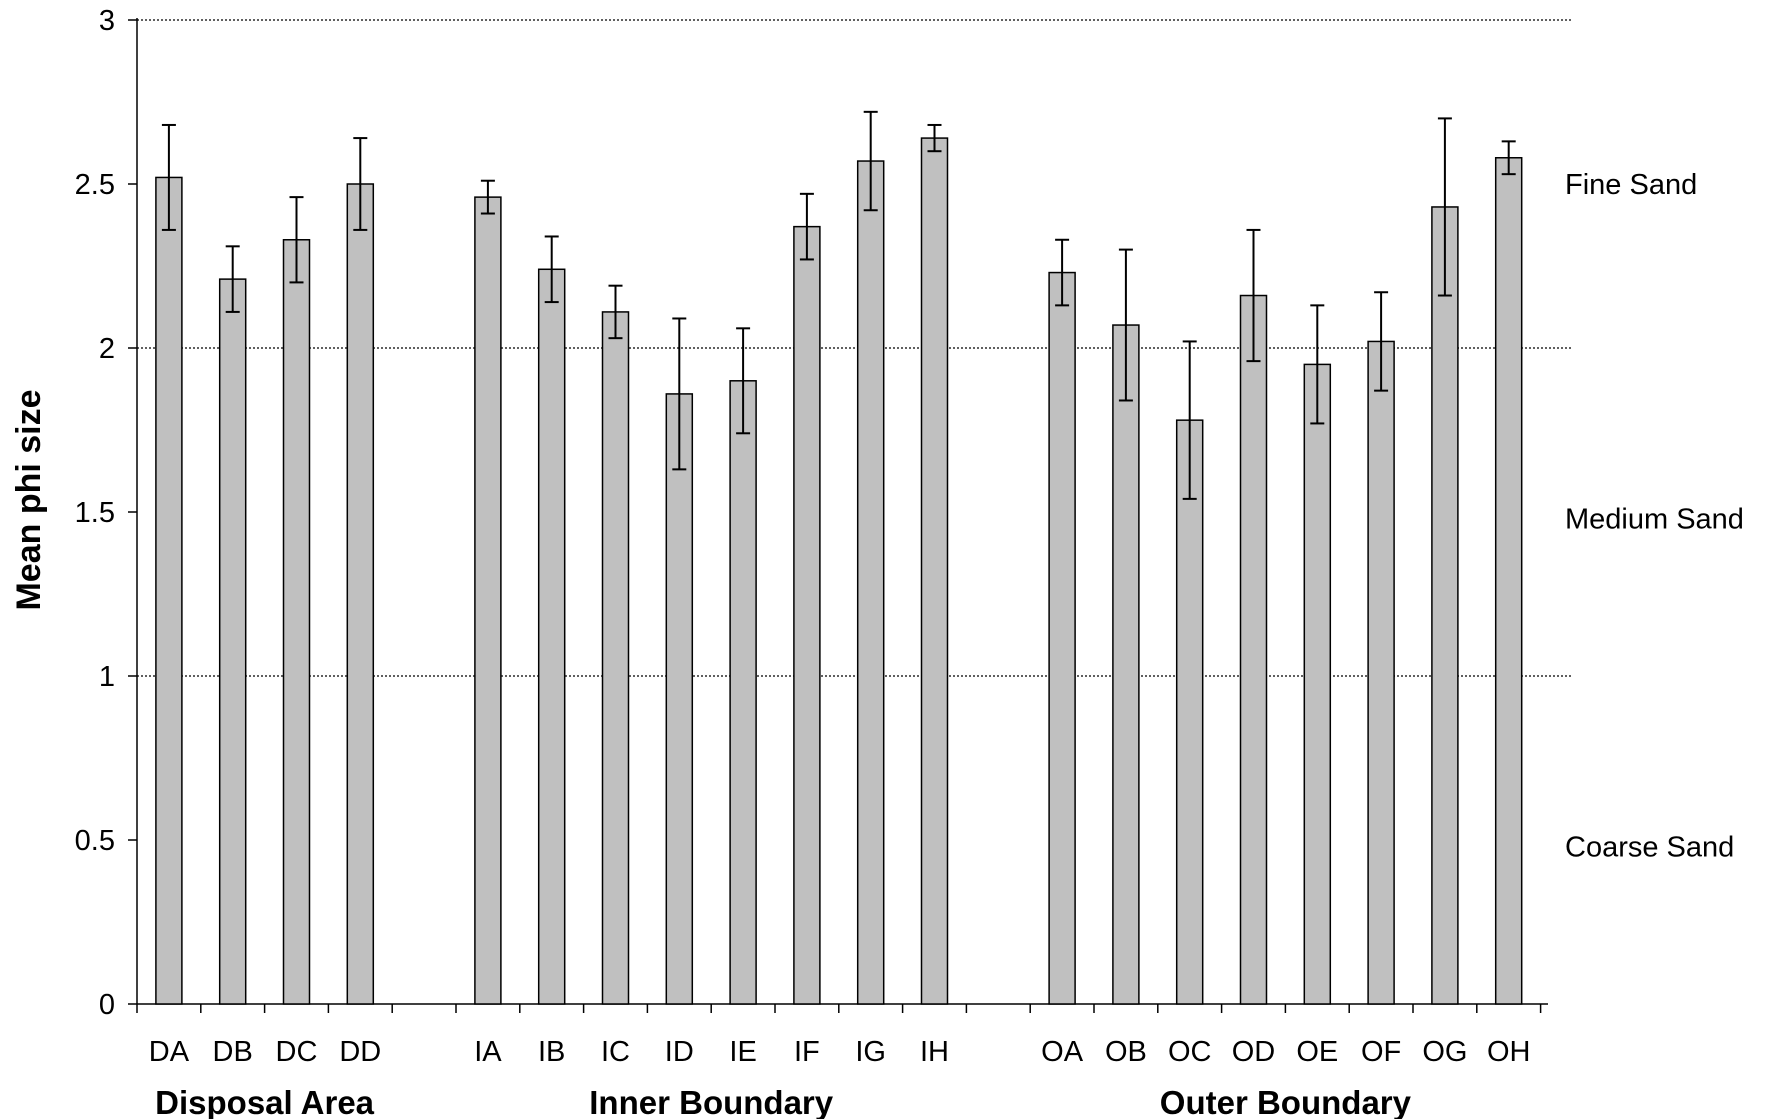 The height and width of the screenshot is (1119, 1773). I want to click on bar-ob, so click(1126, 664).